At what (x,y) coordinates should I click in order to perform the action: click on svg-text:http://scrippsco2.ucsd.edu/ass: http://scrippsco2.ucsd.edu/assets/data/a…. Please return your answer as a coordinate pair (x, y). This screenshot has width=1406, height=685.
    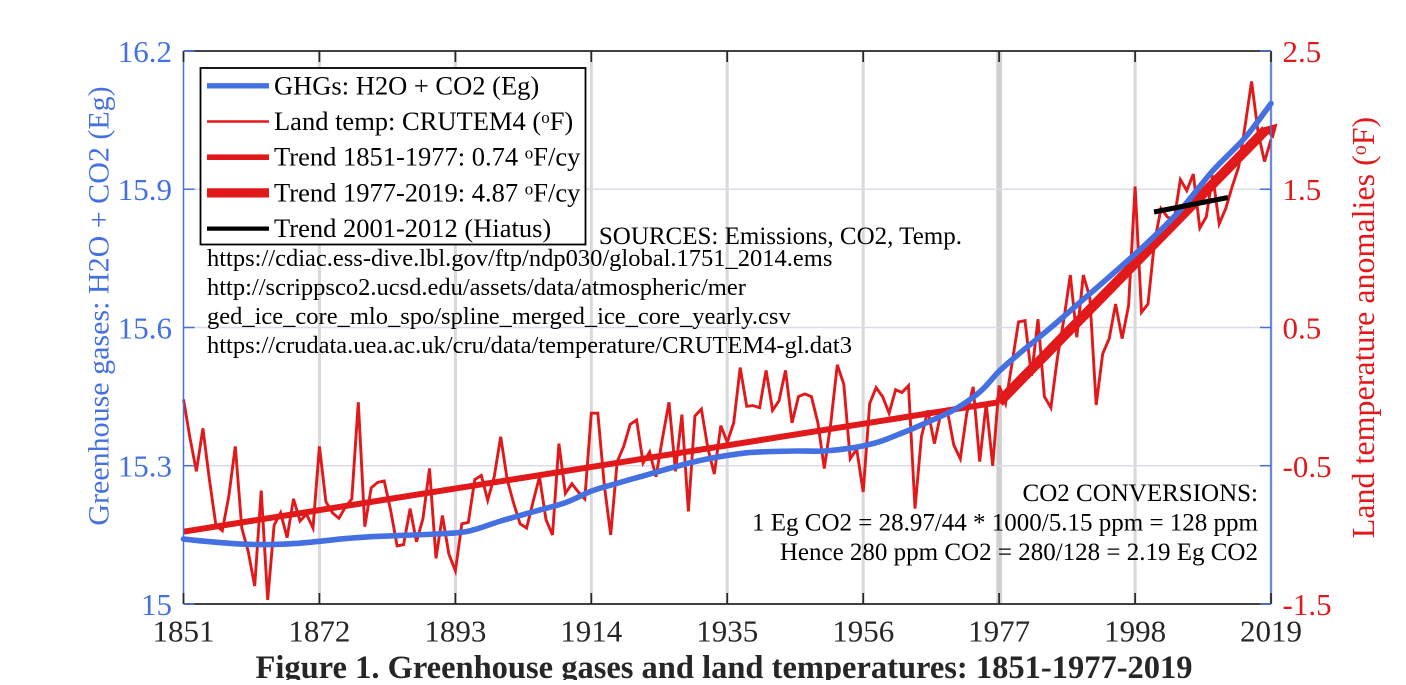
    Looking at the image, I should click on (476, 287).